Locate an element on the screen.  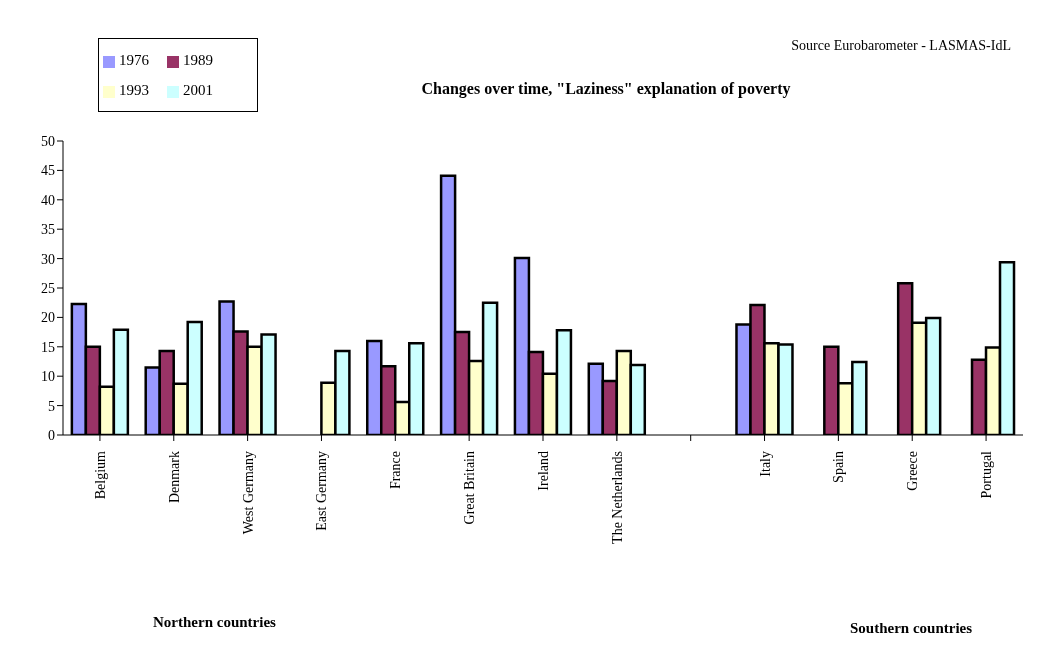
x-tick-label: Denmark is located at coordinates (174, 477).